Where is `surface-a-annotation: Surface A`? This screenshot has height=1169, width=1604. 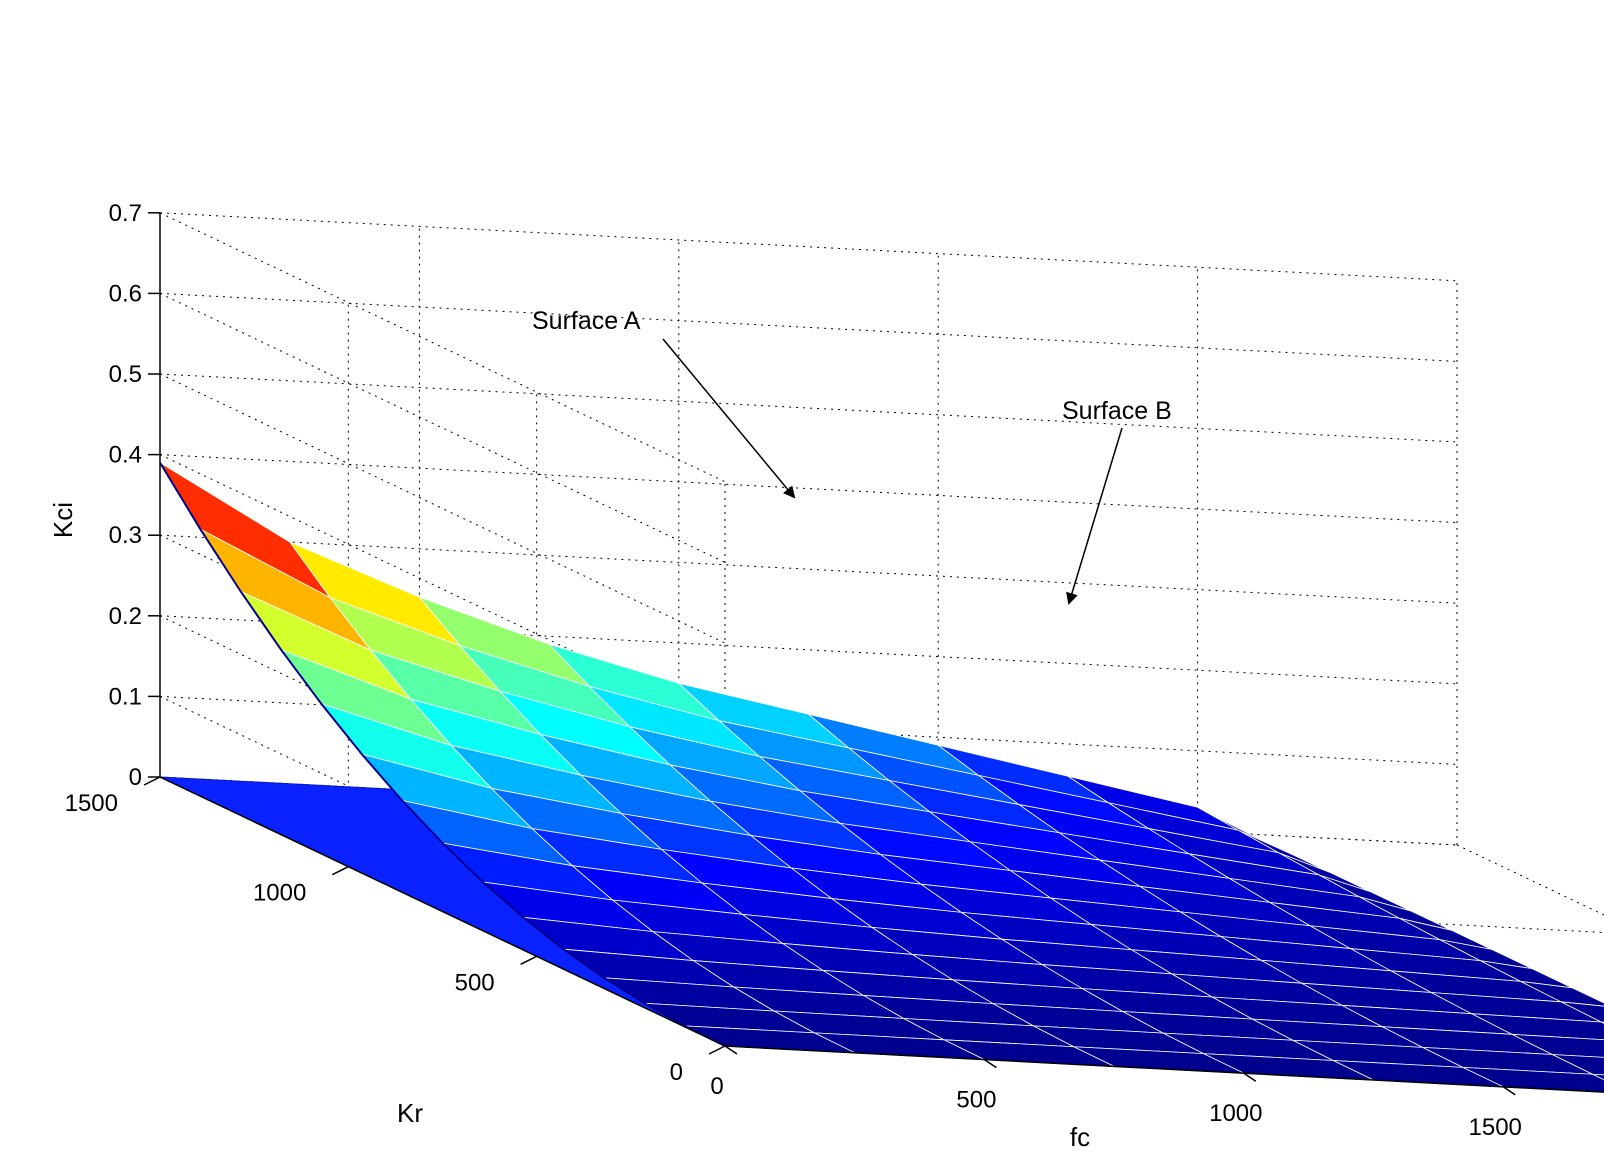
surface-a-annotation: Surface A is located at coordinates (586, 321).